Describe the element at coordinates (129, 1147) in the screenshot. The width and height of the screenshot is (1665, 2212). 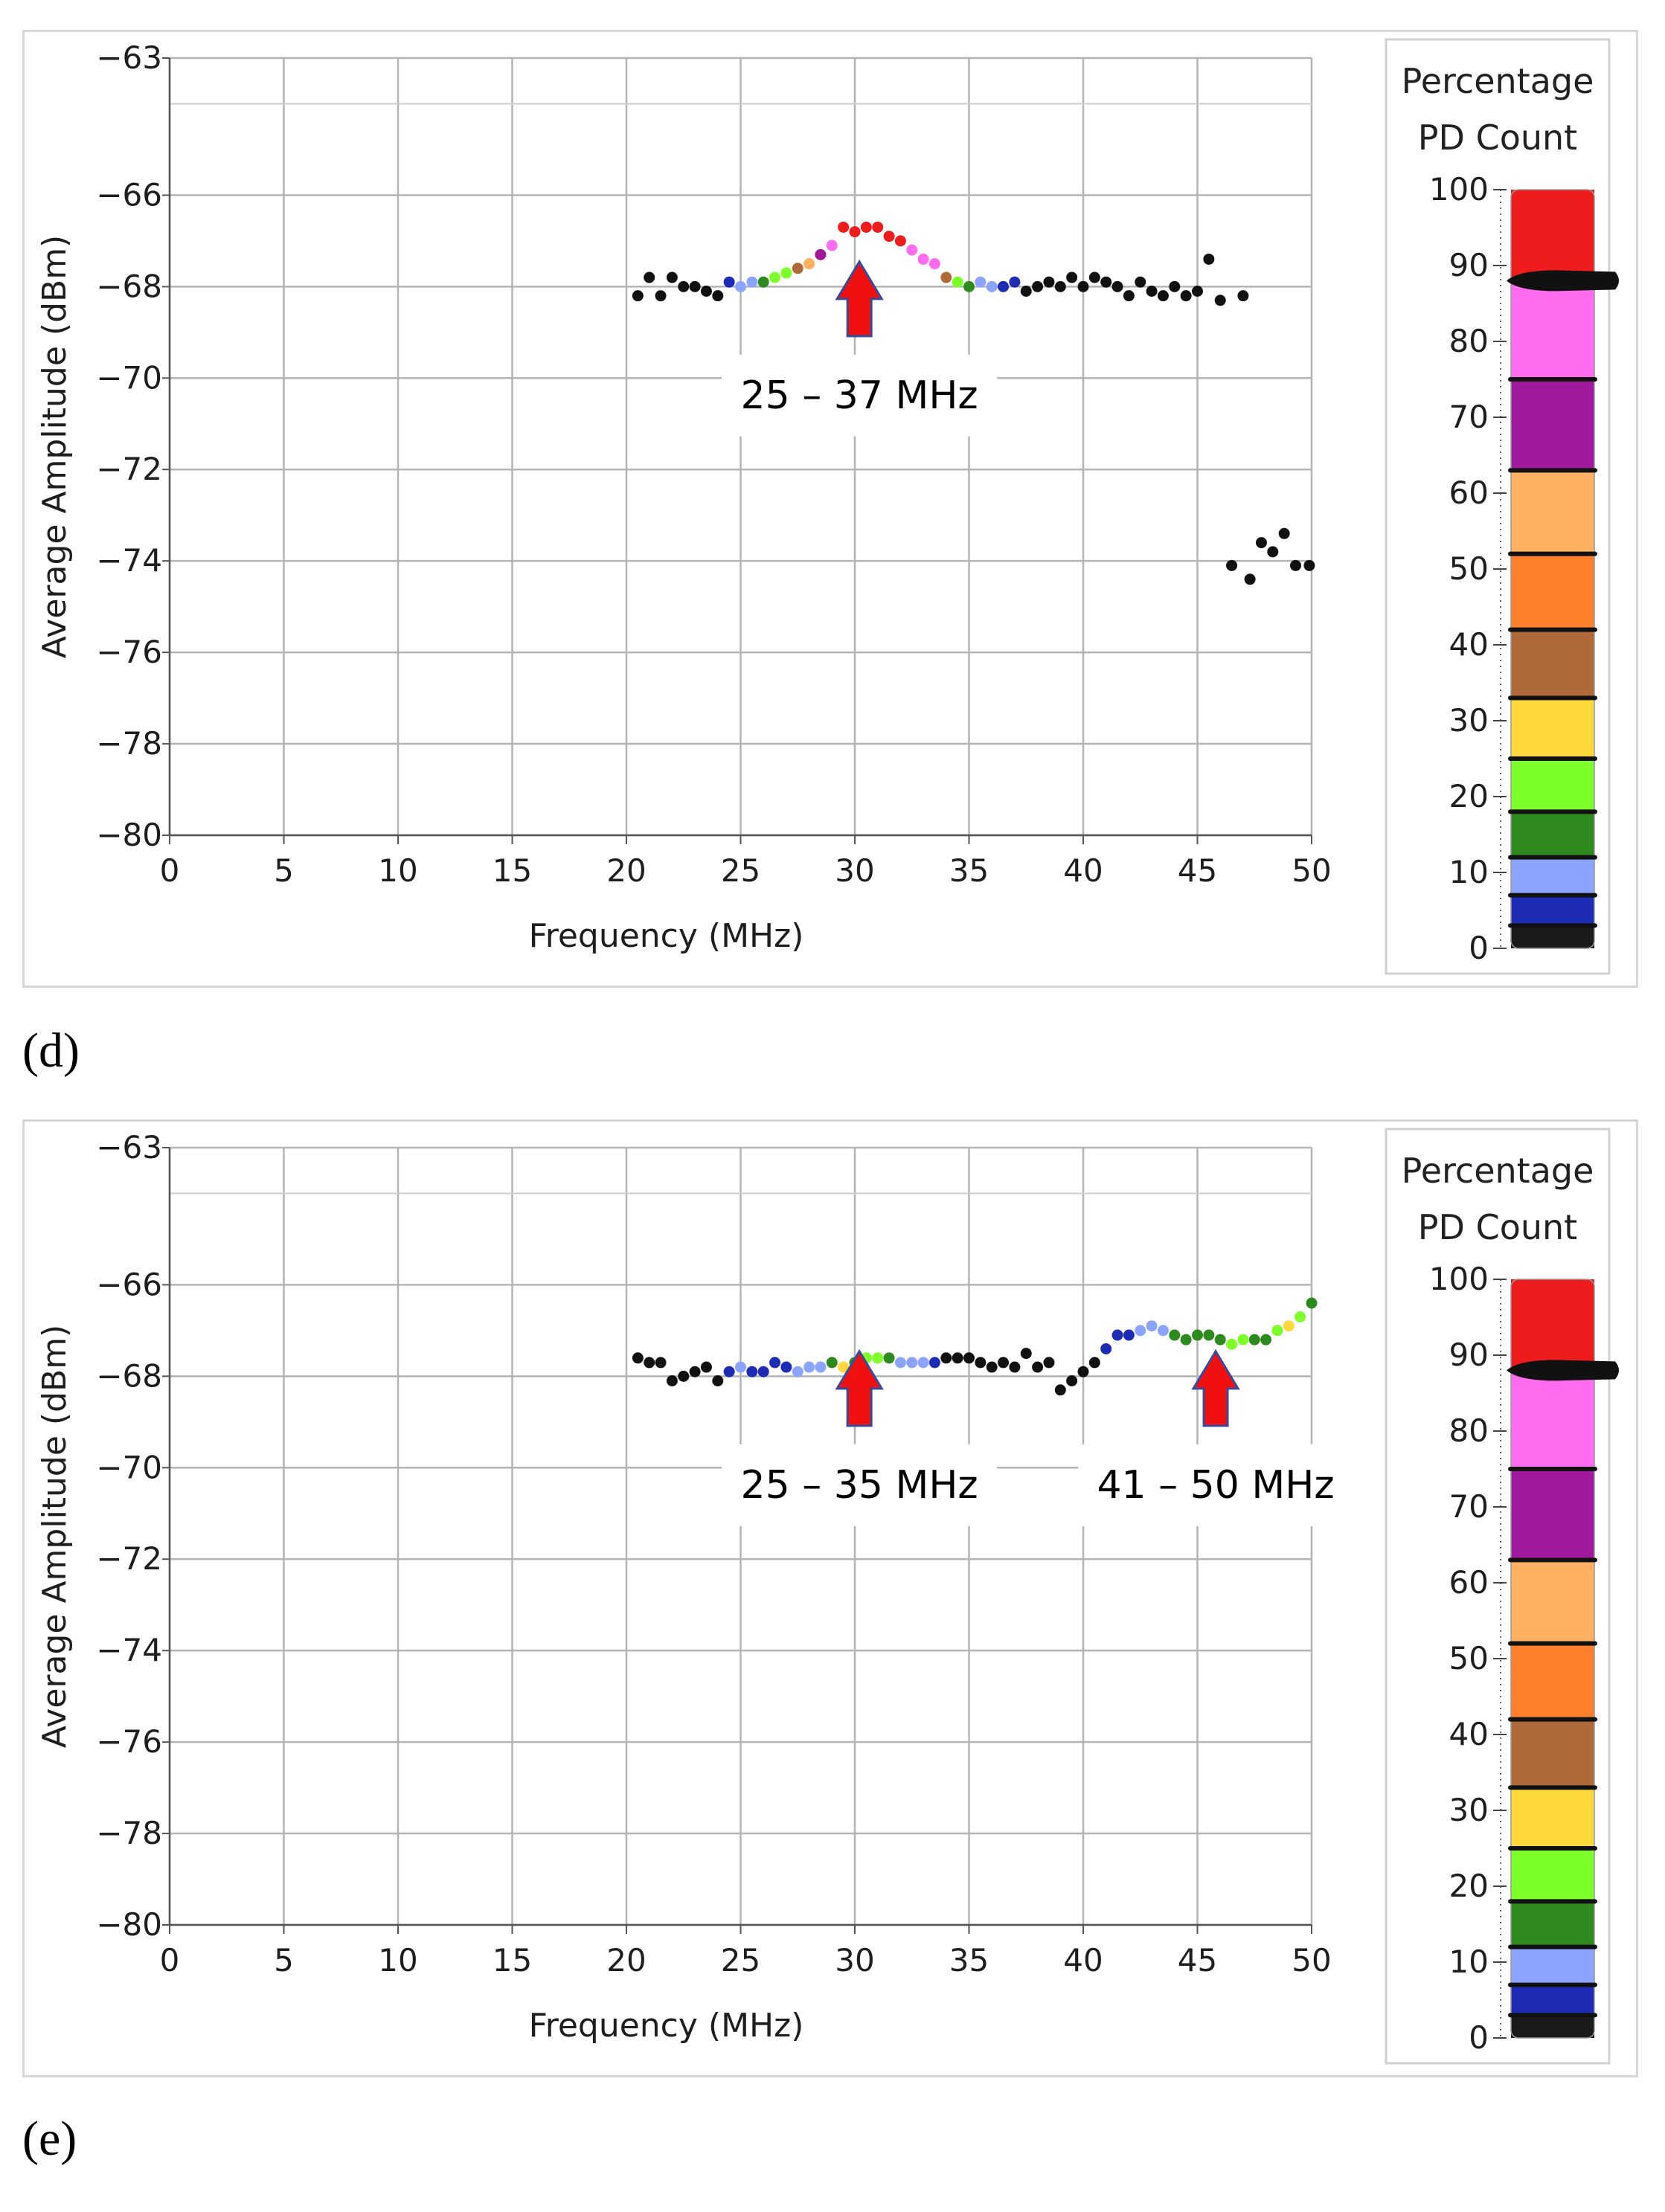
I see `y-tick-label: −63` at that location.